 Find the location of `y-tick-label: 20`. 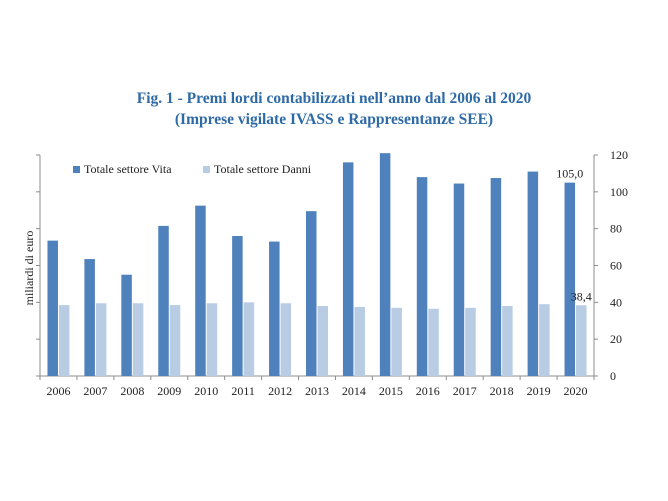

y-tick-label: 20 is located at coordinates (616, 339).